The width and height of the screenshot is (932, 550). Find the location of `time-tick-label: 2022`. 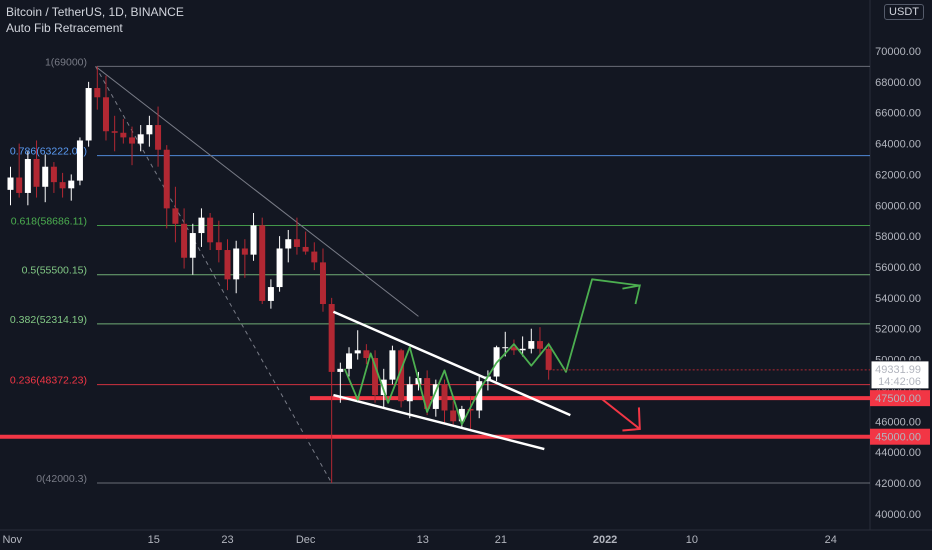

time-tick-label: 2022 is located at coordinates (605, 540).